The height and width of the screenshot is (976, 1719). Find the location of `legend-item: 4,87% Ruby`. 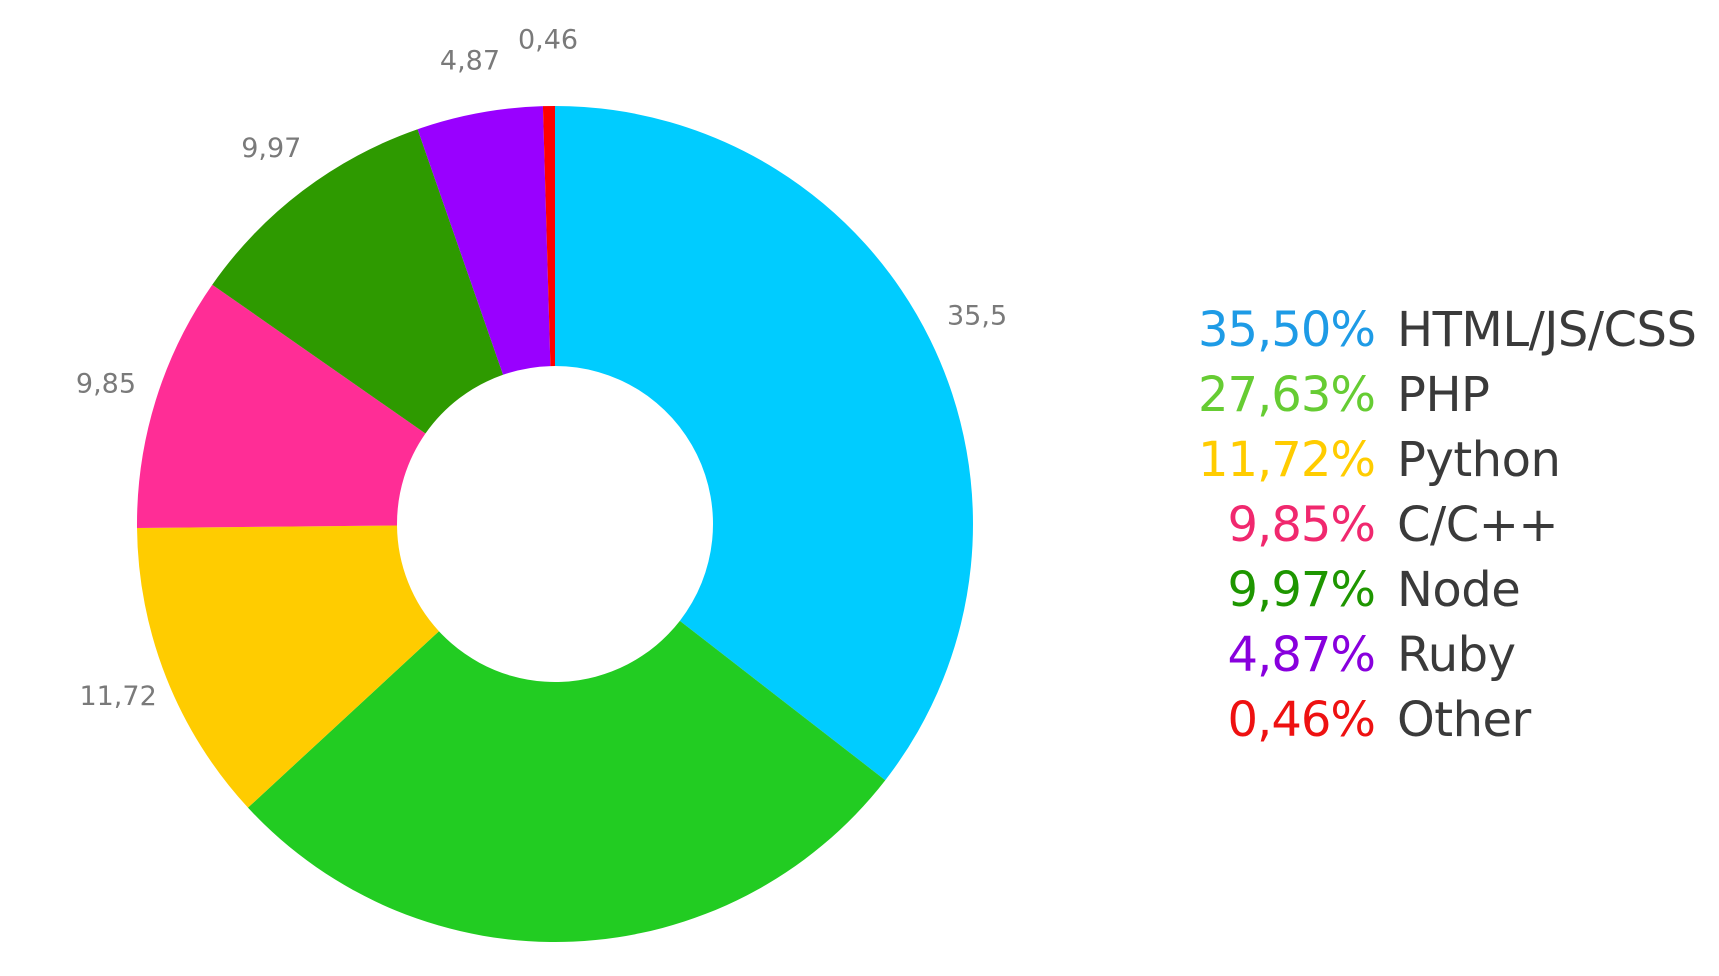

legend-item: 4,87% Ruby is located at coordinates (1423, 655).